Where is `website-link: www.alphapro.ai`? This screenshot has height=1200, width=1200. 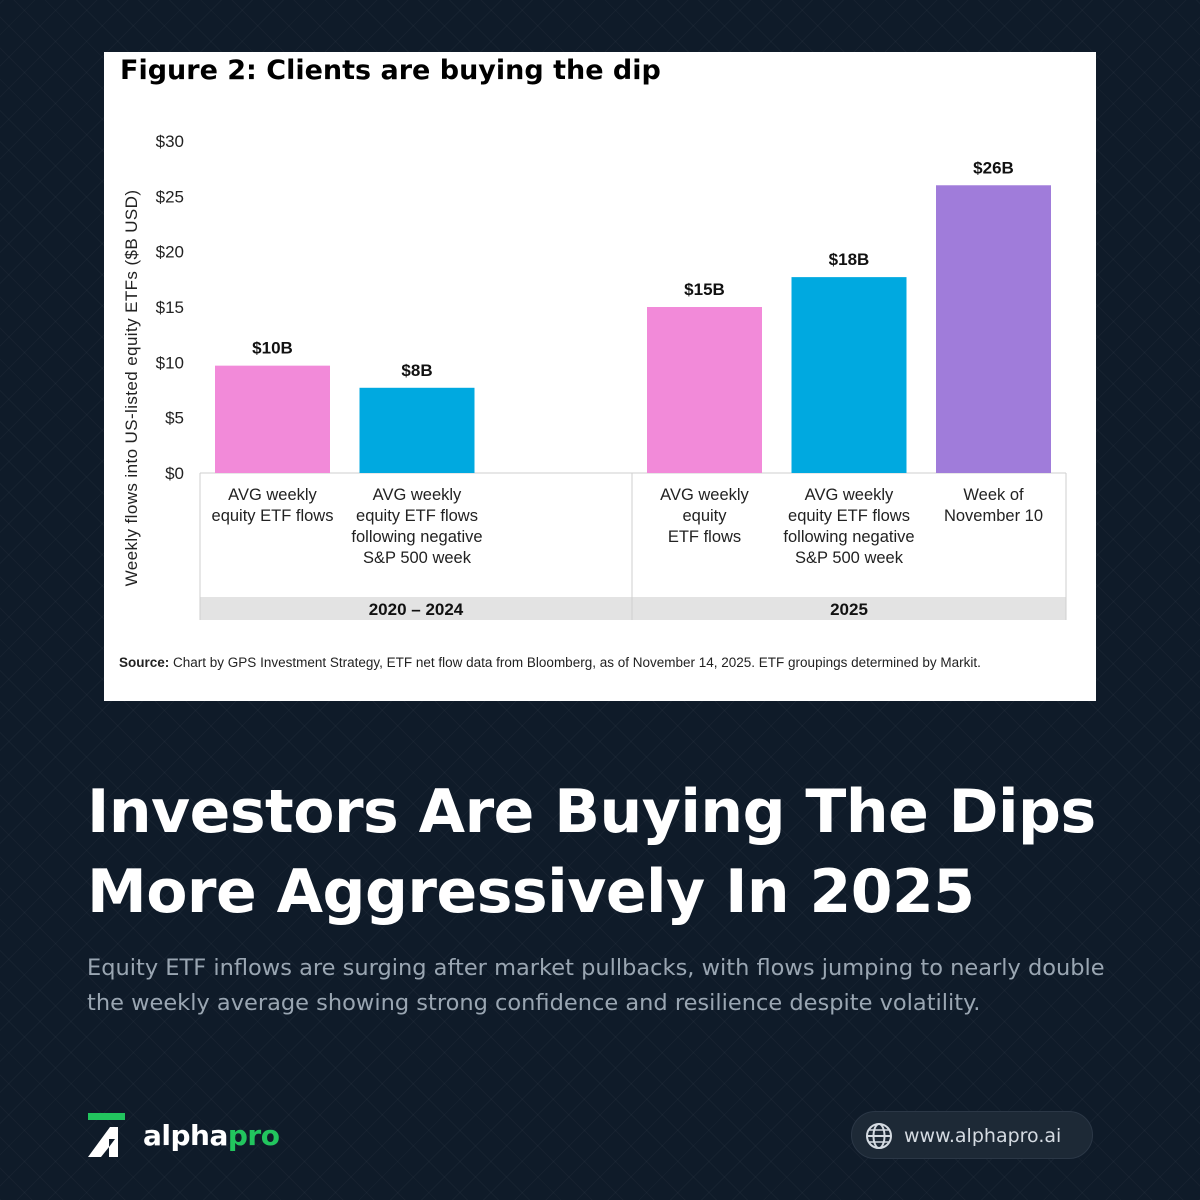 website-link: www.alphapro.ai is located at coordinates (972, 1135).